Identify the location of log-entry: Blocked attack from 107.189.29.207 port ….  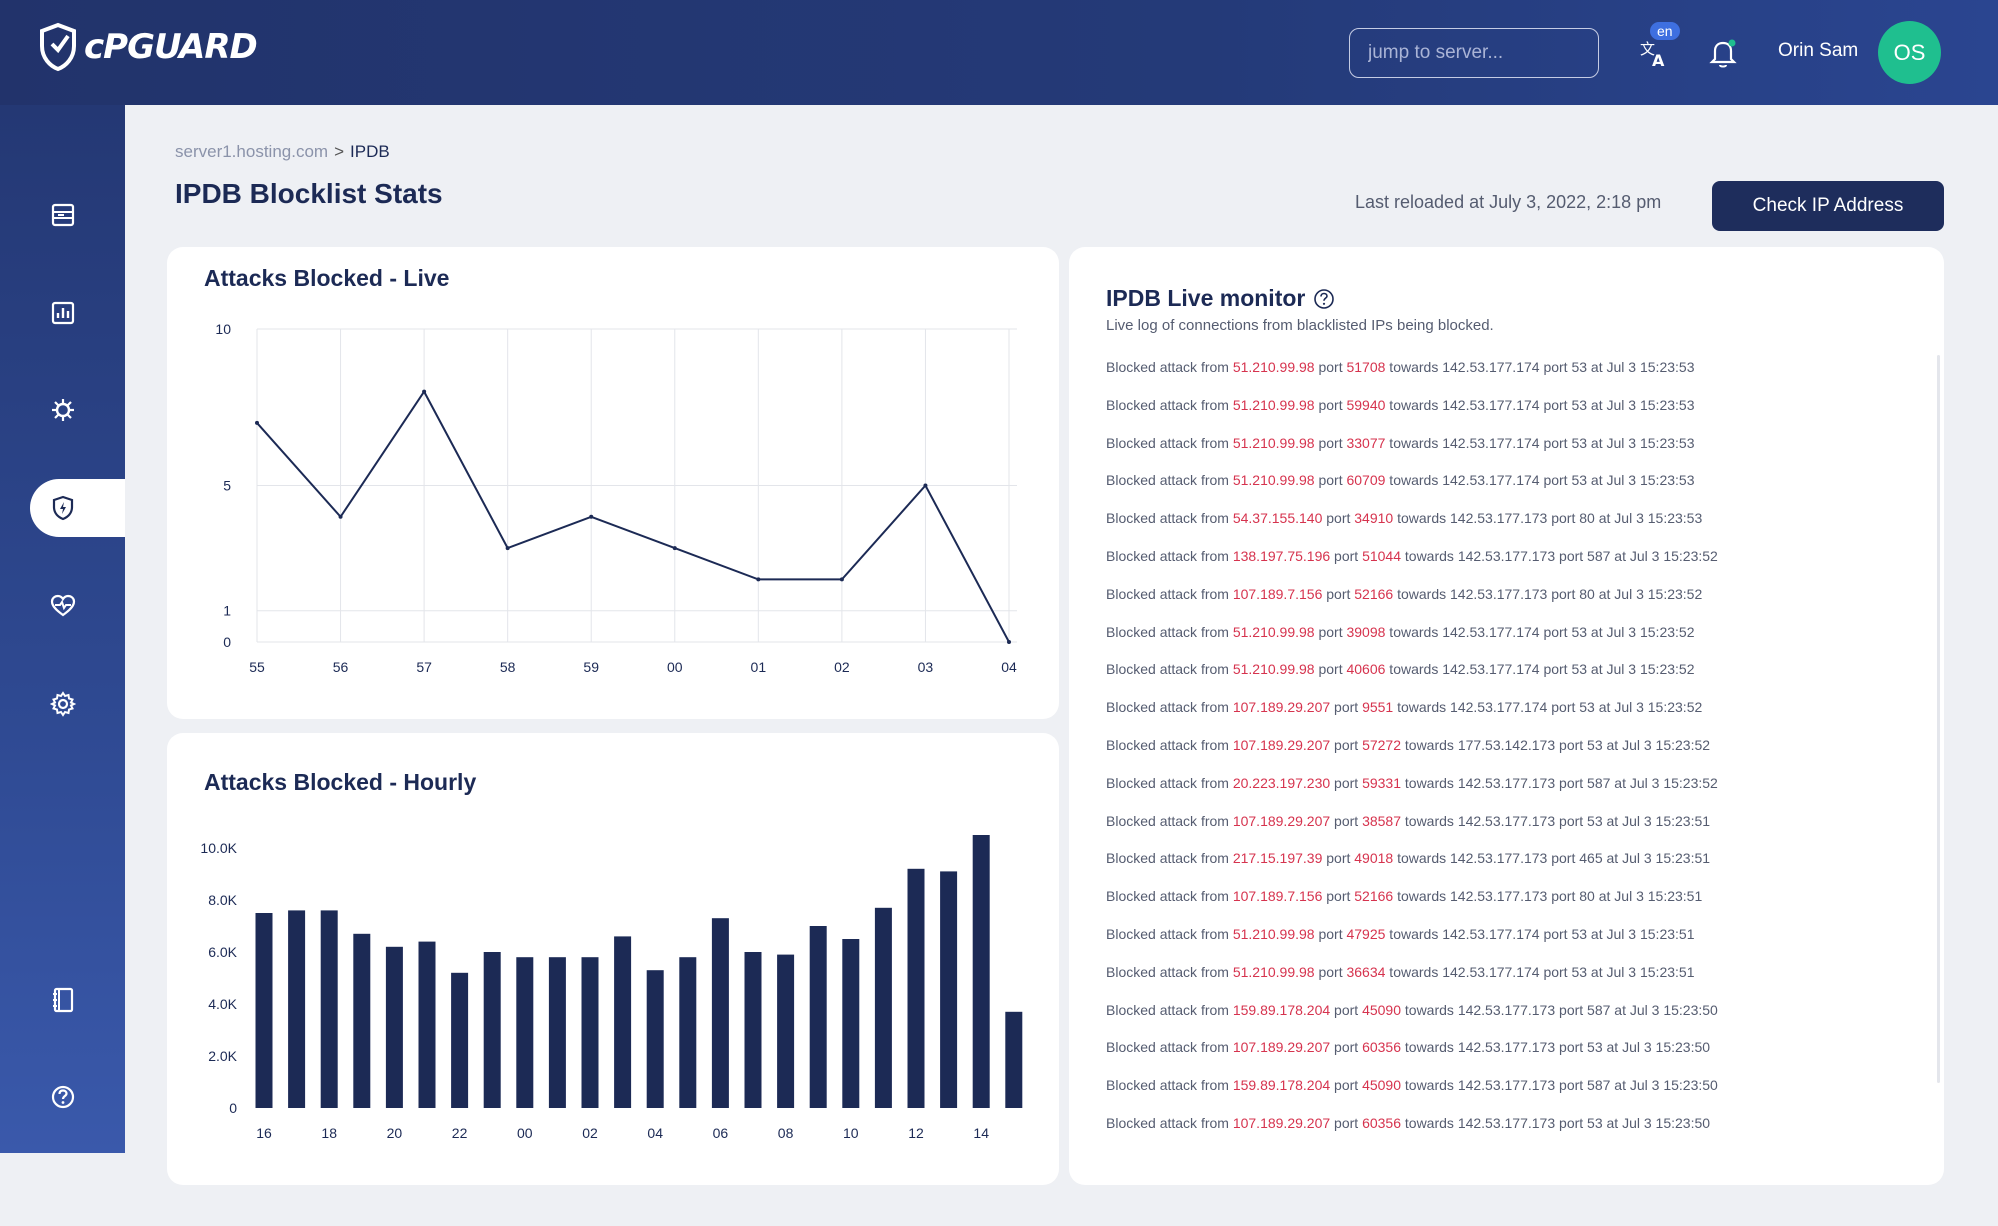
(1408, 1047).